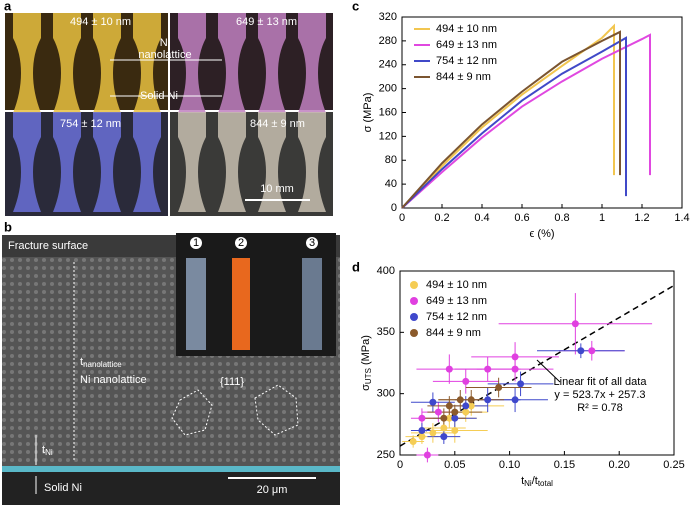 The width and height of the screenshot is (692, 509). What do you see at coordinates (90, 124) in the screenshot?
I see `size-label: 754 ± 12 nm` at bounding box center [90, 124].